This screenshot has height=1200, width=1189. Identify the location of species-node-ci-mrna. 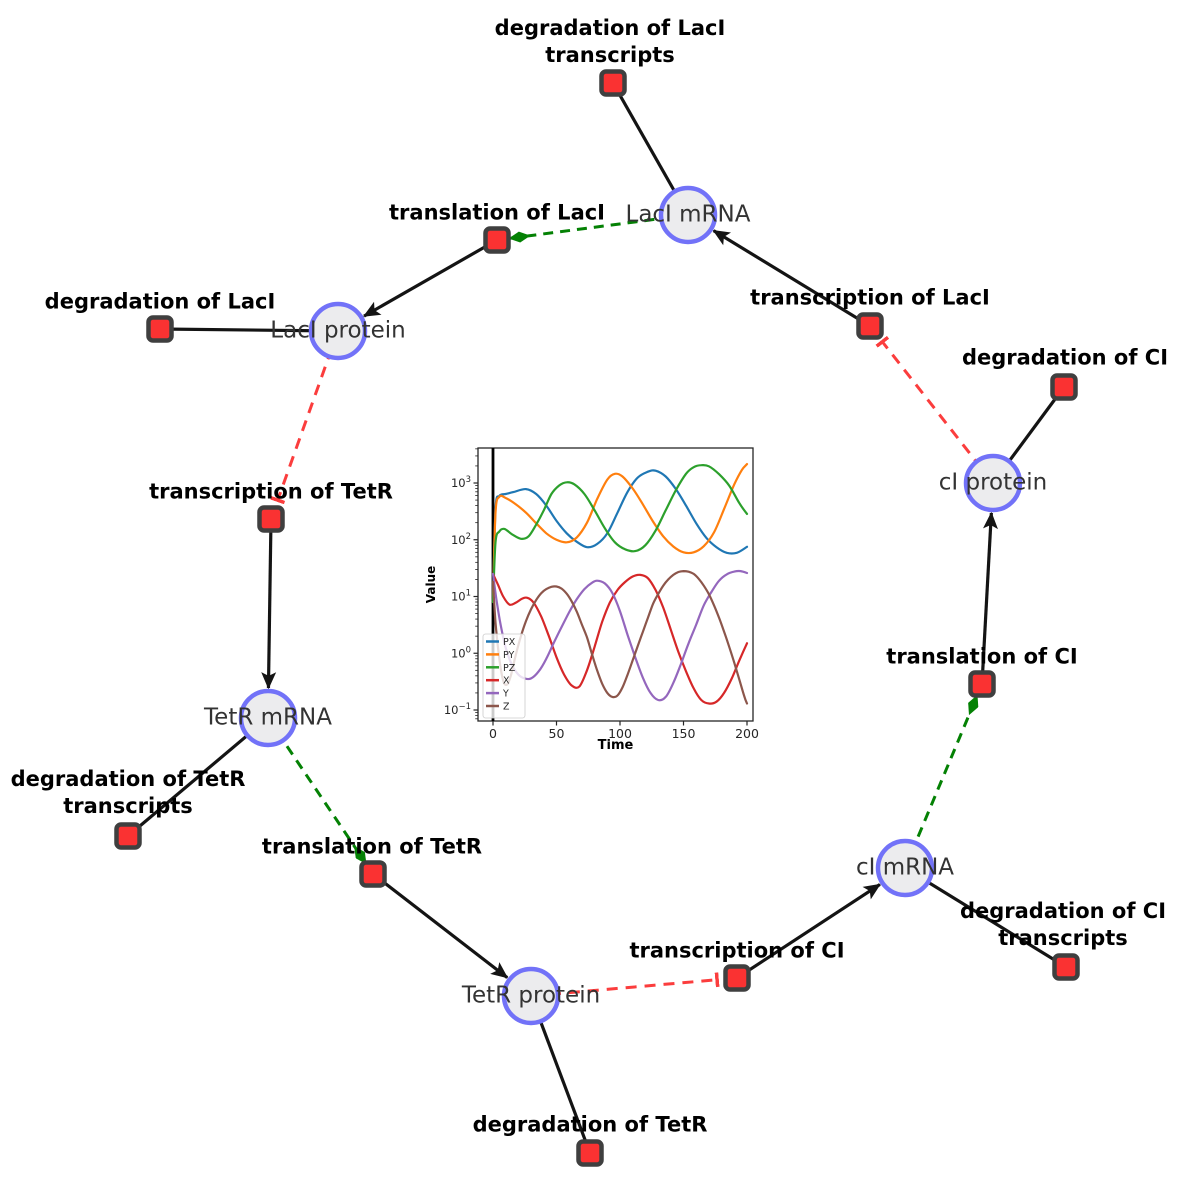
(905, 868).